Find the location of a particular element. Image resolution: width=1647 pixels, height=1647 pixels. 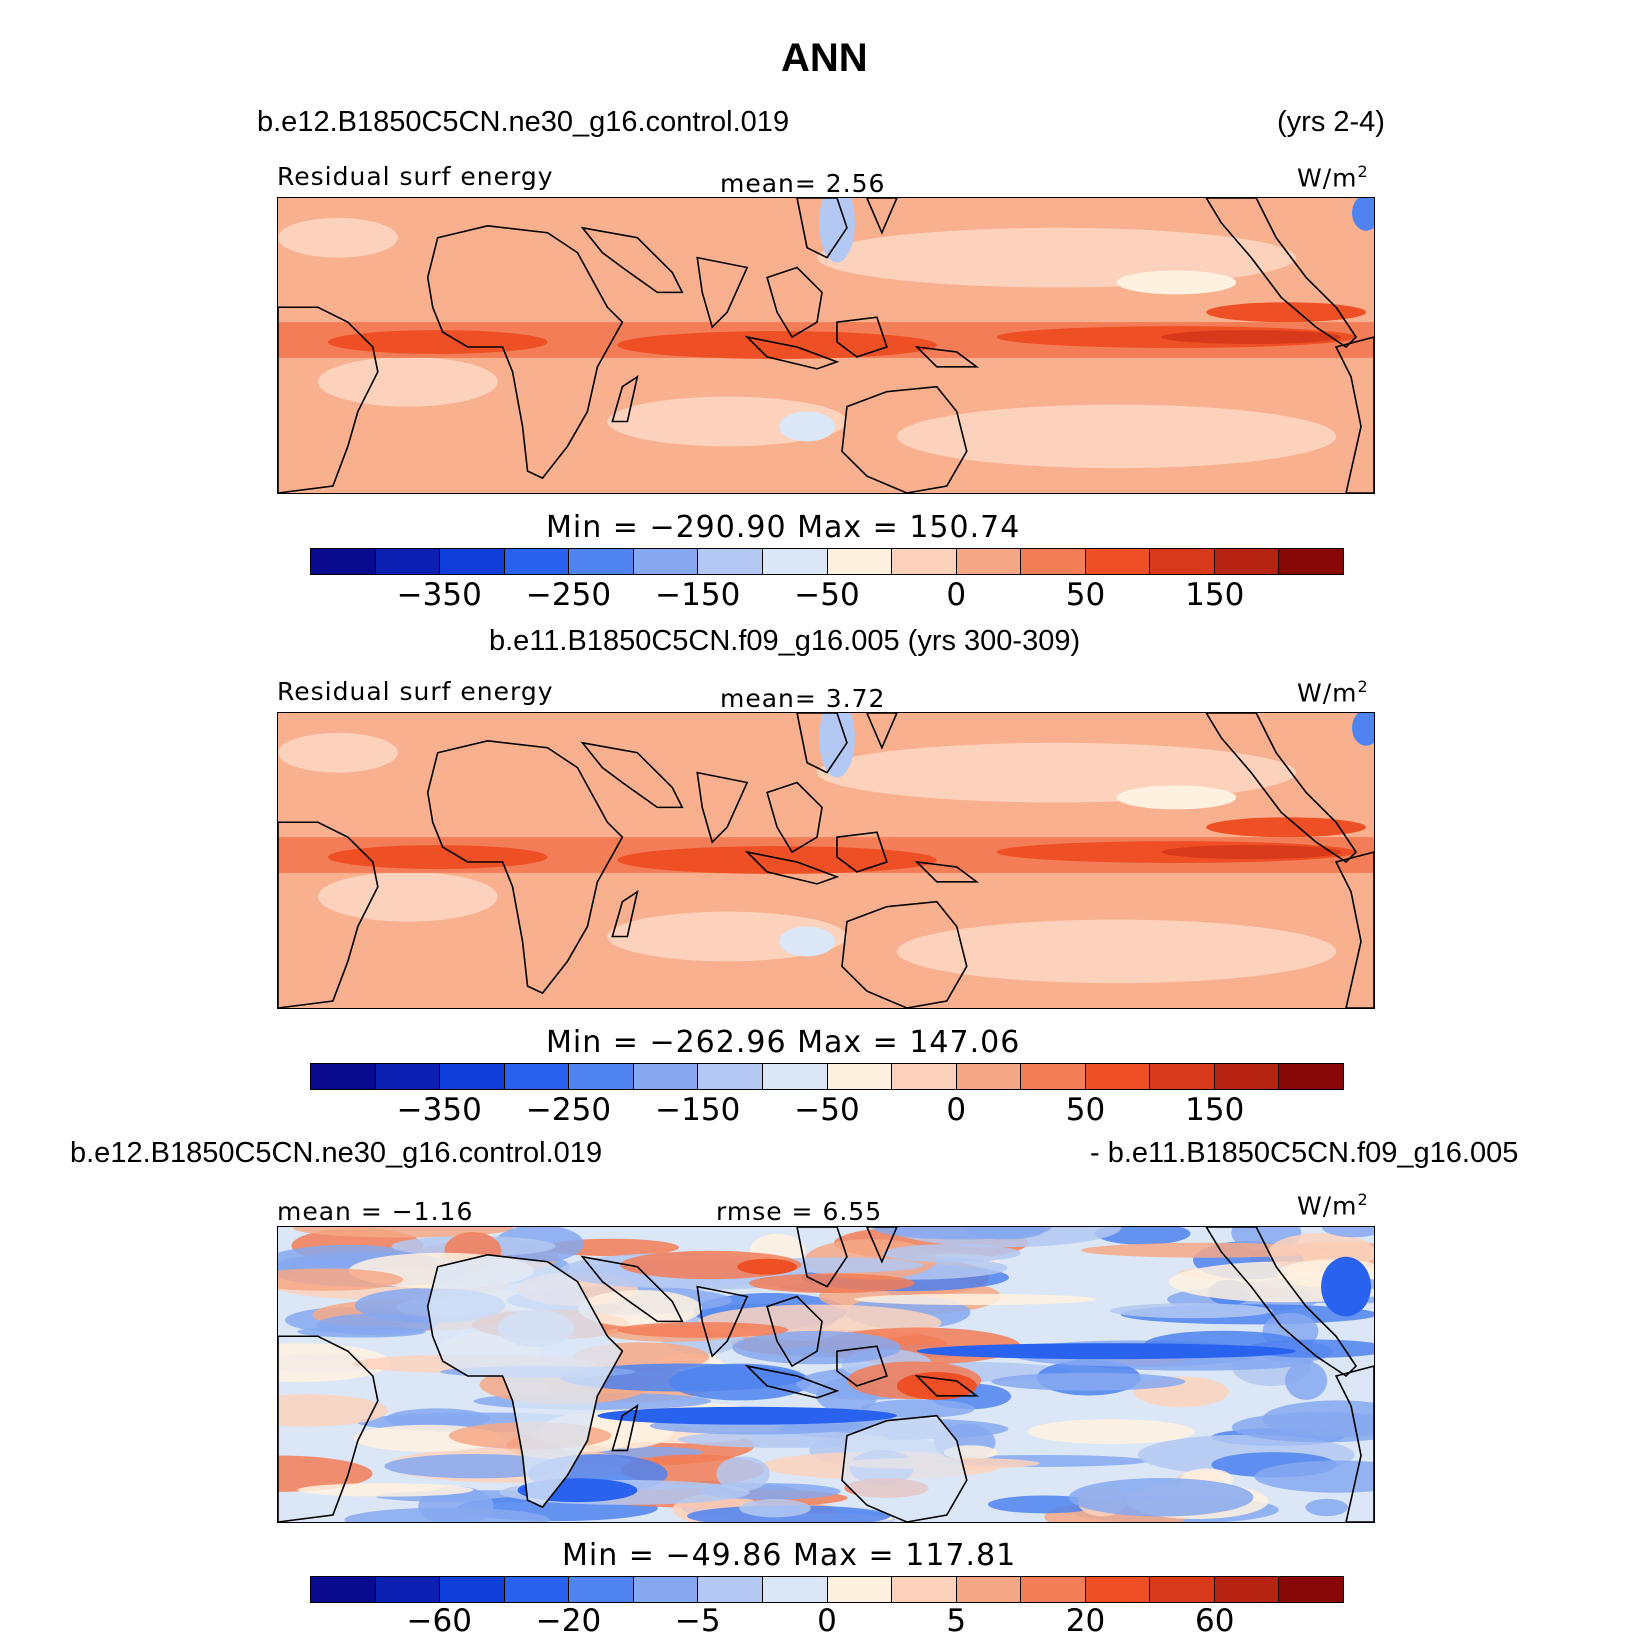

panel1-colorbar is located at coordinates (827, 561).